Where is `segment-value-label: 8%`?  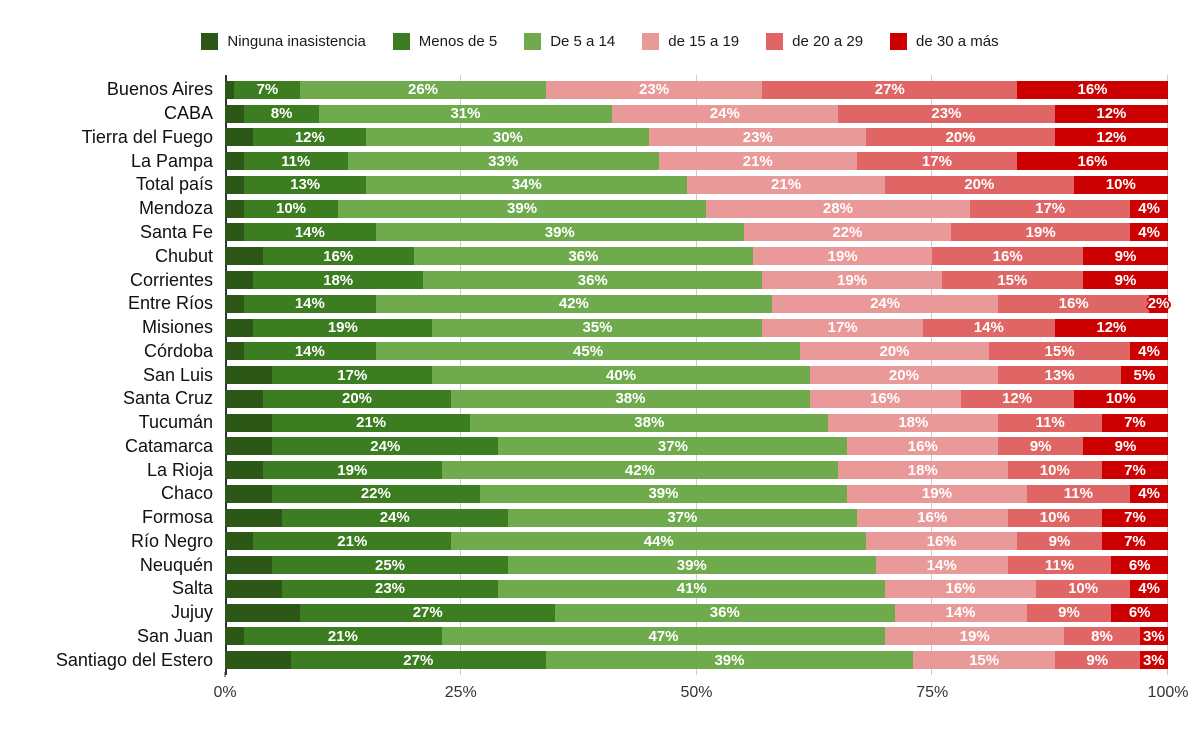 segment-value-label: 8% is located at coordinates (1102, 636).